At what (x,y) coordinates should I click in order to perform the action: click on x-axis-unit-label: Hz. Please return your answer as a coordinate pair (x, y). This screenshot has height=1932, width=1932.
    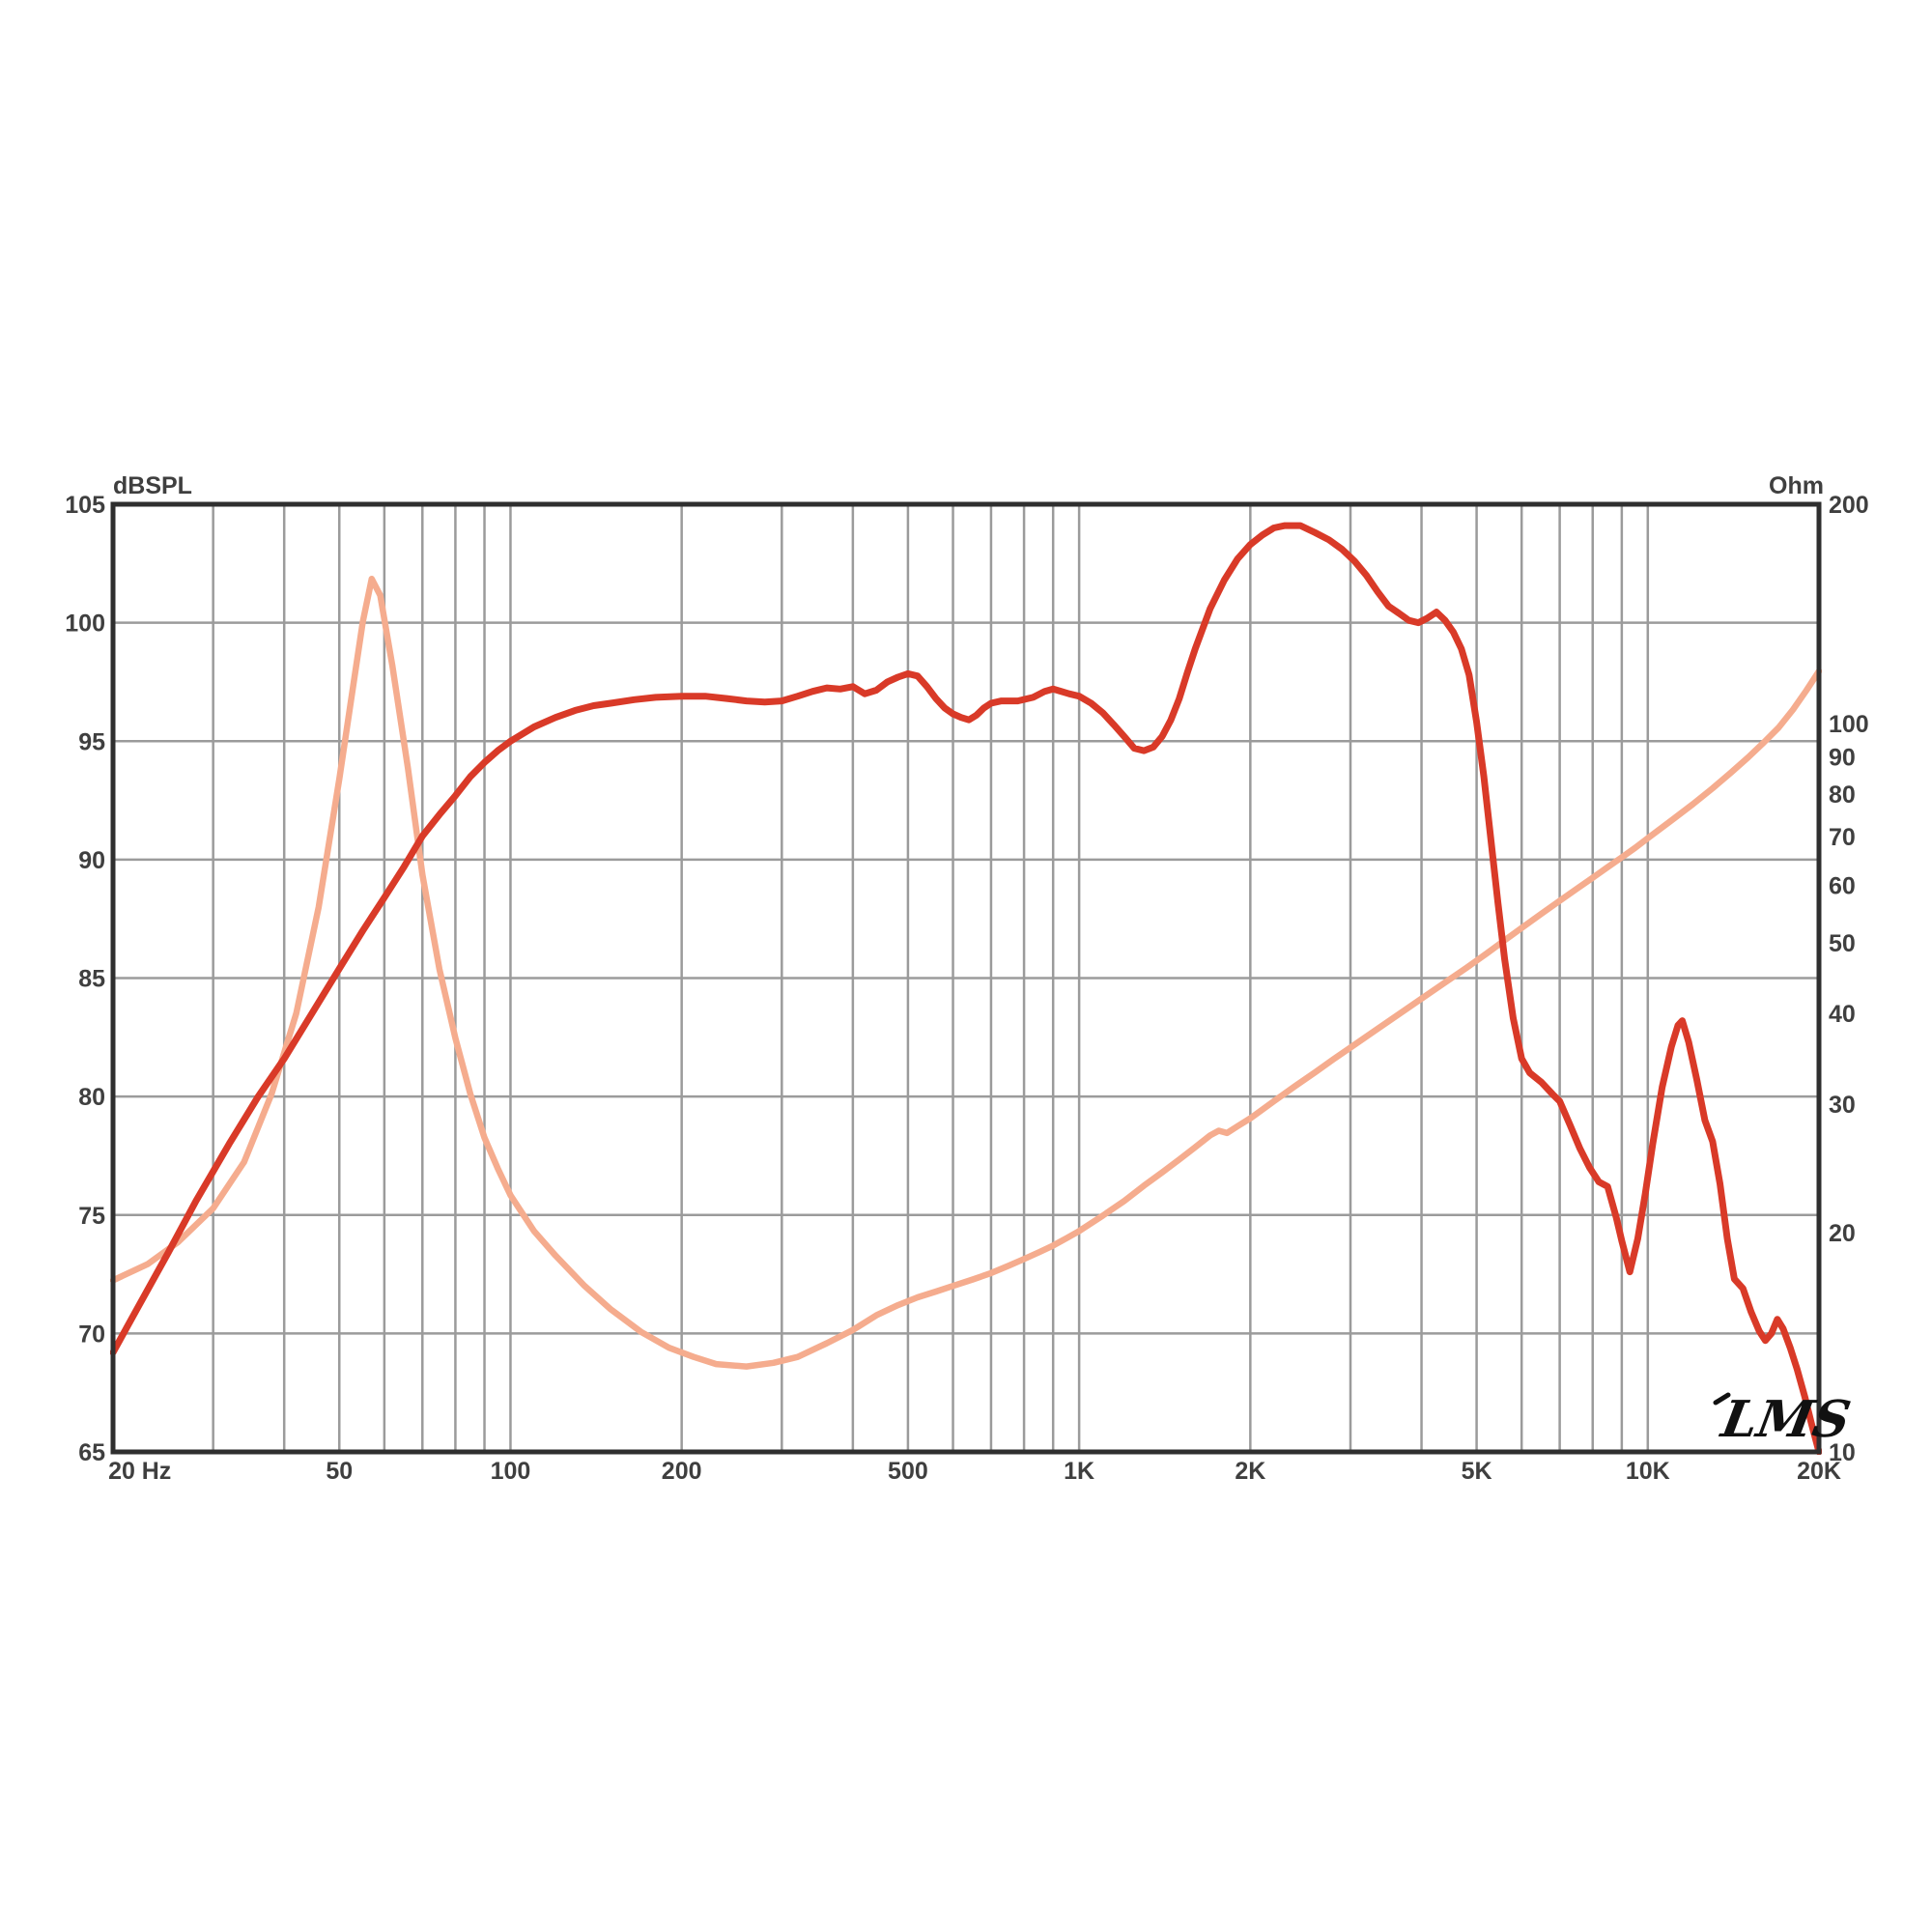
    Looking at the image, I should click on (157, 1471).